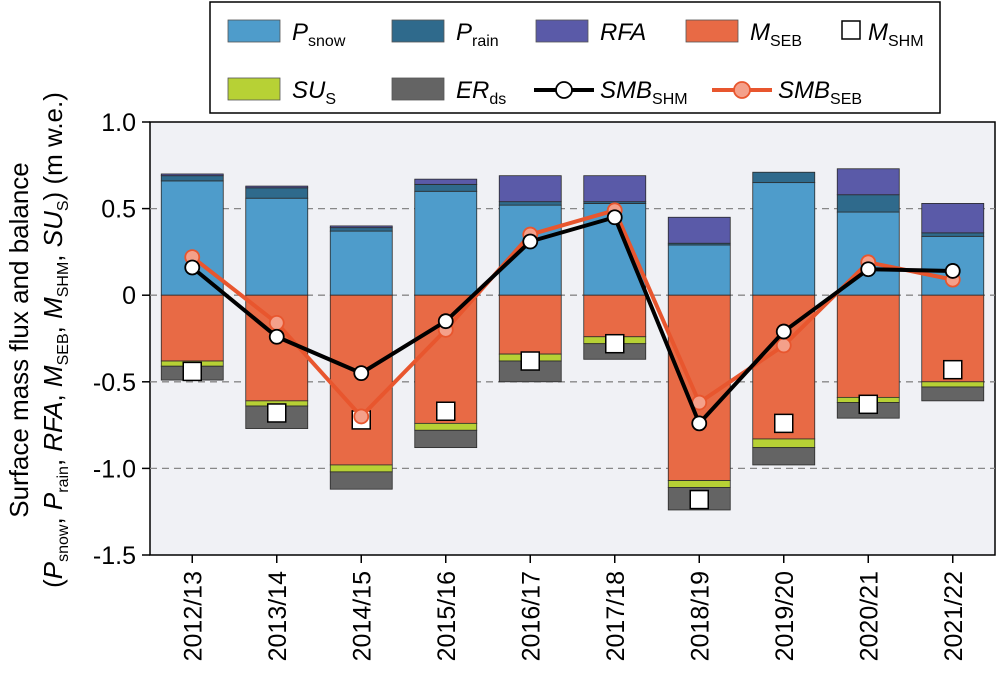 The height and width of the screenshot is (681, 1000). Describe the element at coordinates (851, 30) in the screenshot. I see `legend-marker-mshm` at that location.